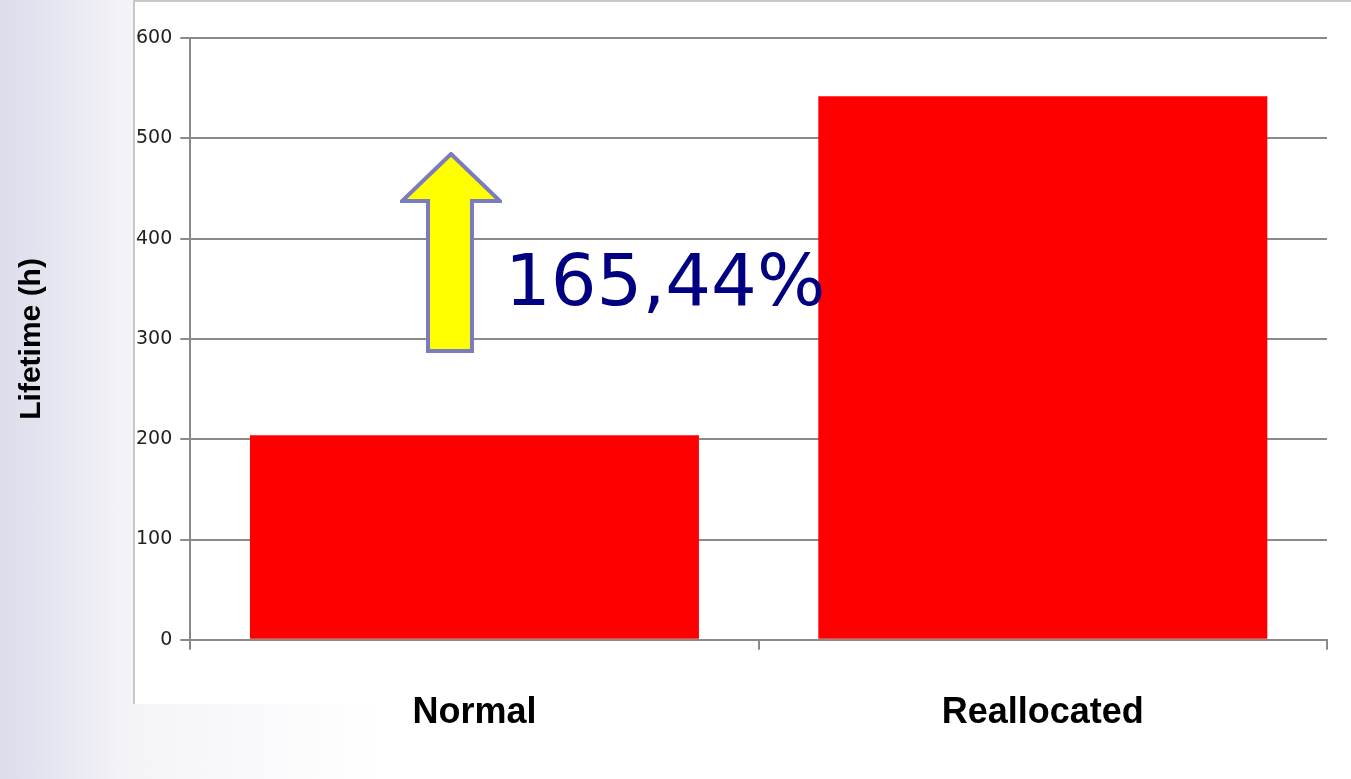 The width and height of the screenshot is (1351, 779). What do you see at coordinates (154, 437) in the screenshot?
I see `y-tick-label: 200` at bounding box center [154, 437].